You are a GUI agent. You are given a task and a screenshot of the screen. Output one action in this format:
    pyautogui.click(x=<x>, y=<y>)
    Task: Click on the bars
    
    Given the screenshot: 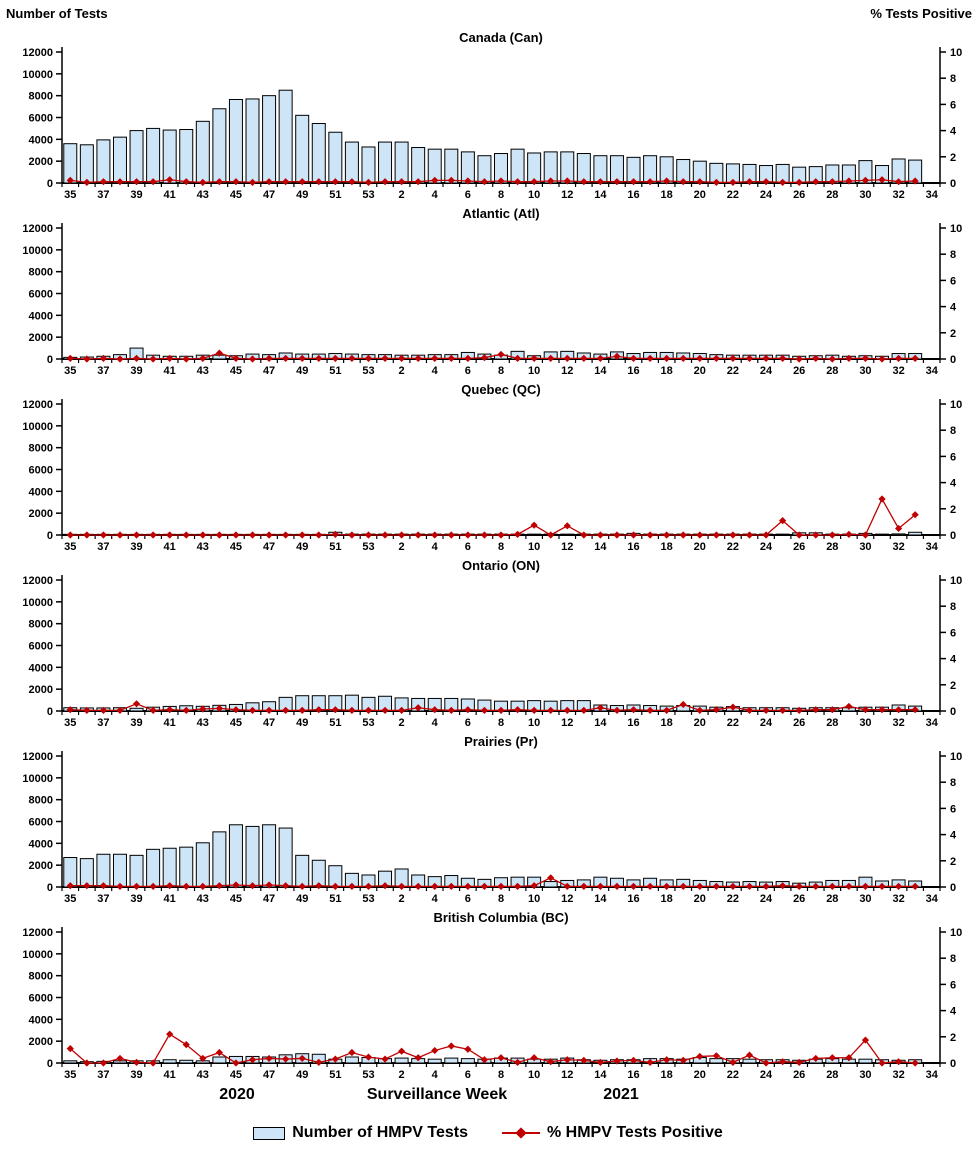 What is the action you would take?
    pyautogui.click(x=493, y=136)
    